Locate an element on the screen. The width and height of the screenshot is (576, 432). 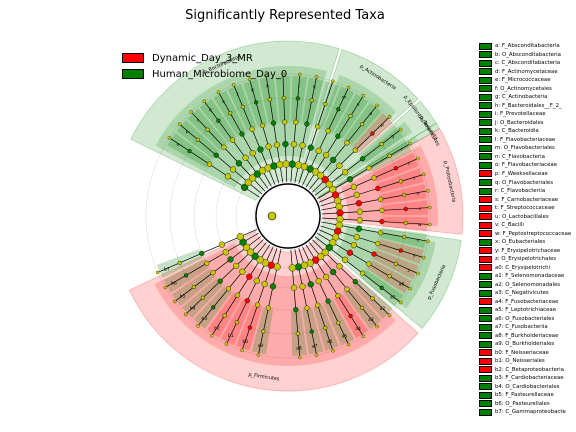
legend-entry-human-microbiome-day-0: Human_Microbiome_Day_0 is located at coordinates (204, 74).